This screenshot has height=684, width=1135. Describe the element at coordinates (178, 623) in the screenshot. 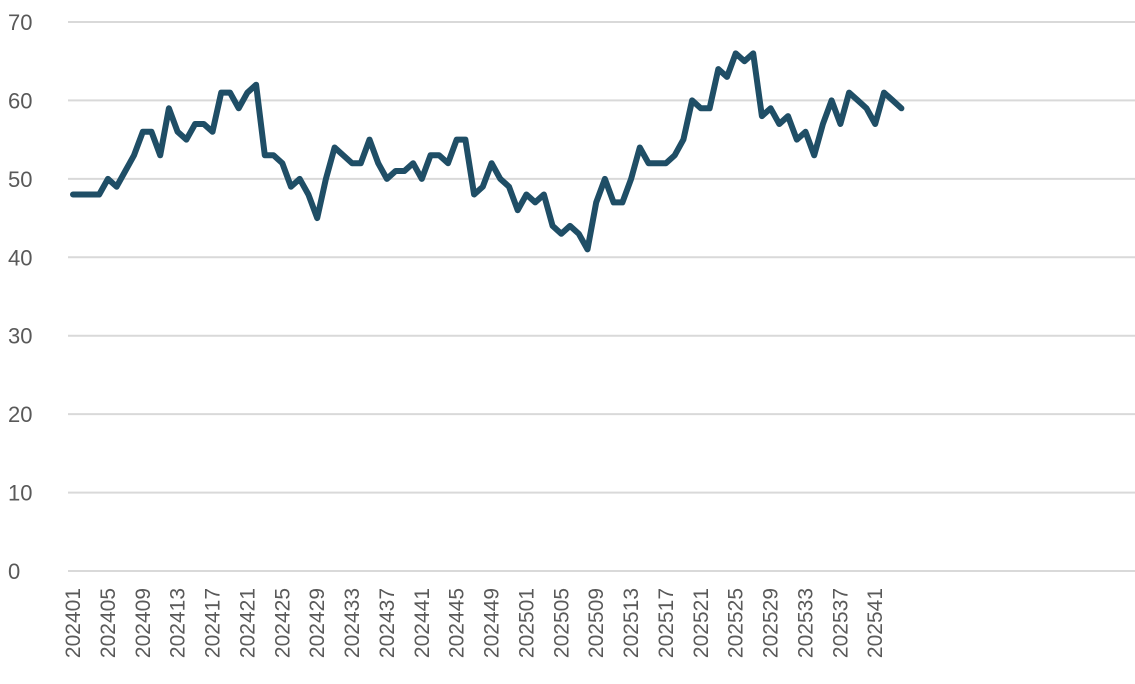

I see `x-tick-label: 202413` at that location.